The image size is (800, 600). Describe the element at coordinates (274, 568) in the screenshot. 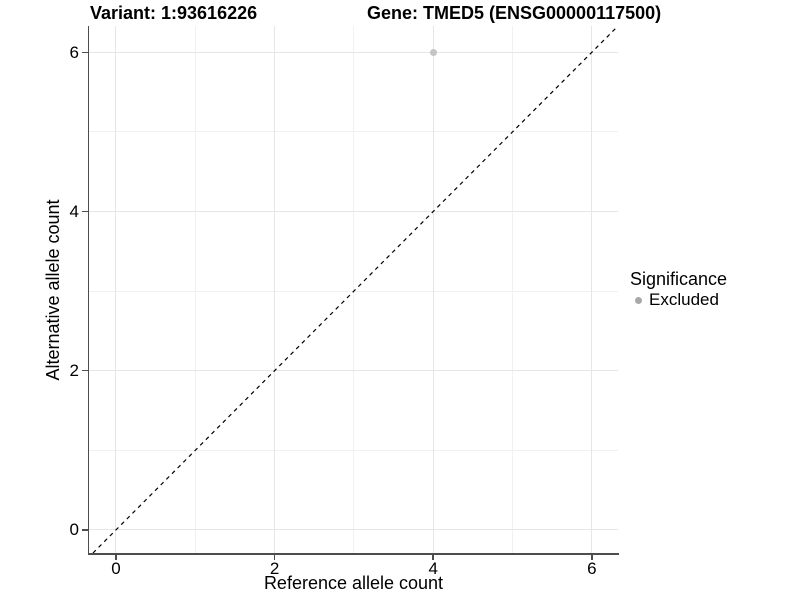

I see `x-tick-label: 2` at that location.